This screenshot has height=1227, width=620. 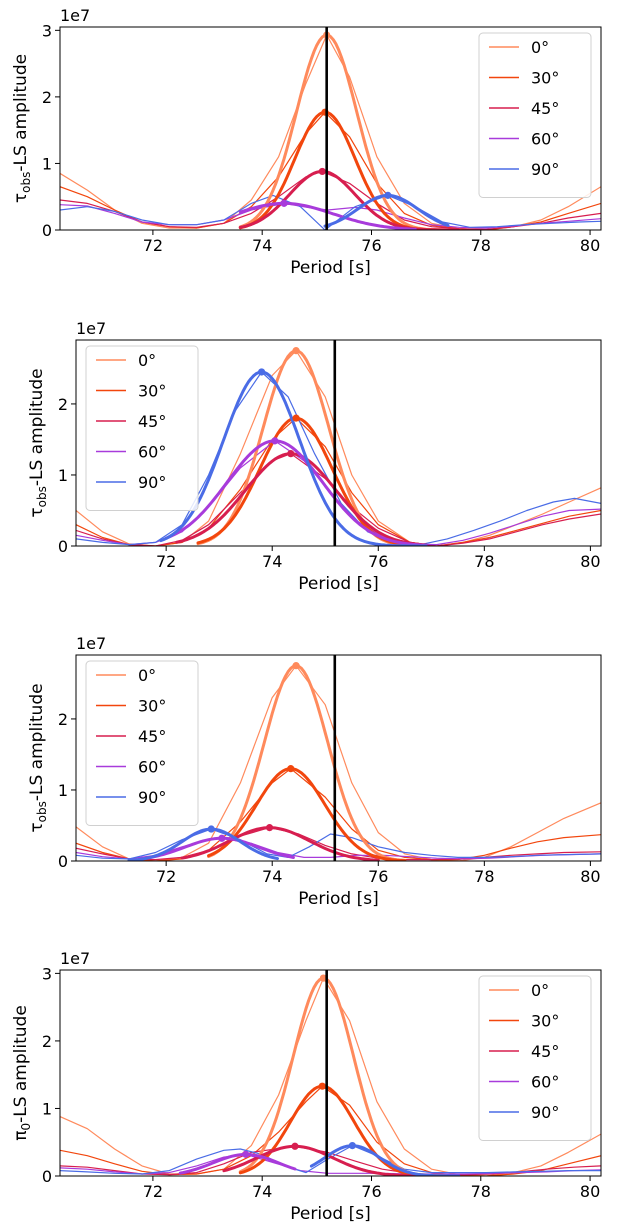 I want to click on y-axis-label-symbol: π, so click(x=21, y=1136).